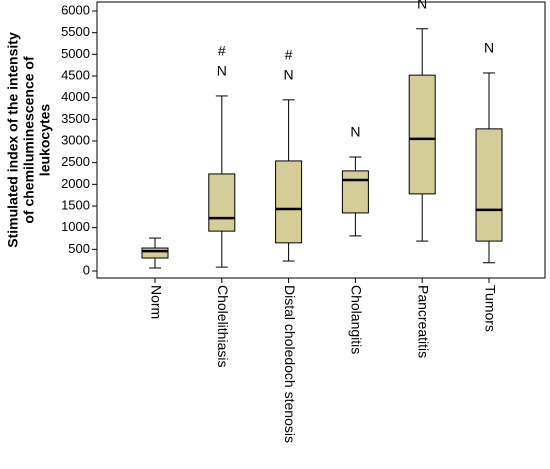 Image resolution: width=550 pixels, height=469 pixels. Describe the element at coordinates (75, 204) in the screenshot. I see `y-tick-label: 1500` at that location.